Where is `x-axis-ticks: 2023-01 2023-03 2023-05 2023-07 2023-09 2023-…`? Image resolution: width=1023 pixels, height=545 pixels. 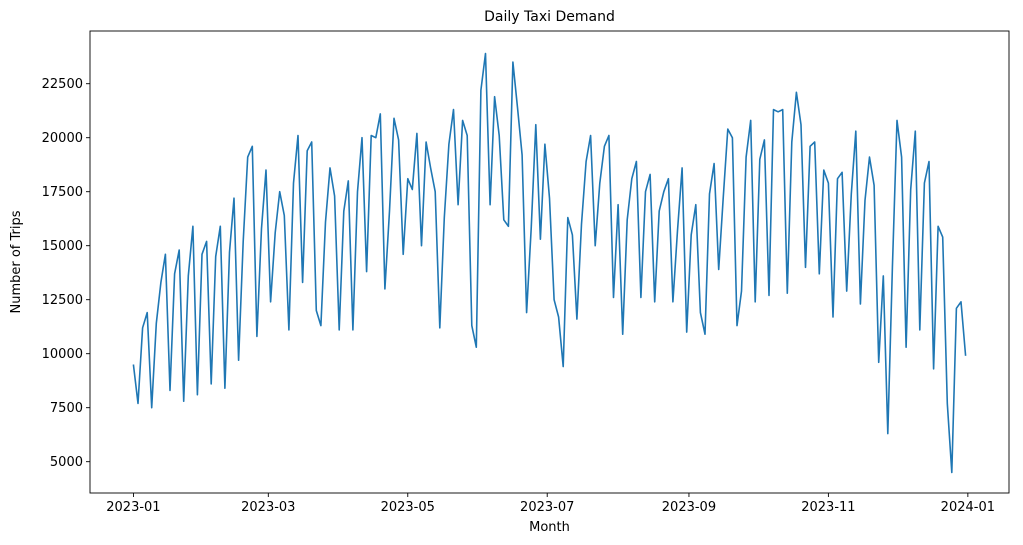 x-axis-ticks: 2023-01 2023-03 2023-05 2023-07 2023-09 2023-… is located at coordinates (550, 504).